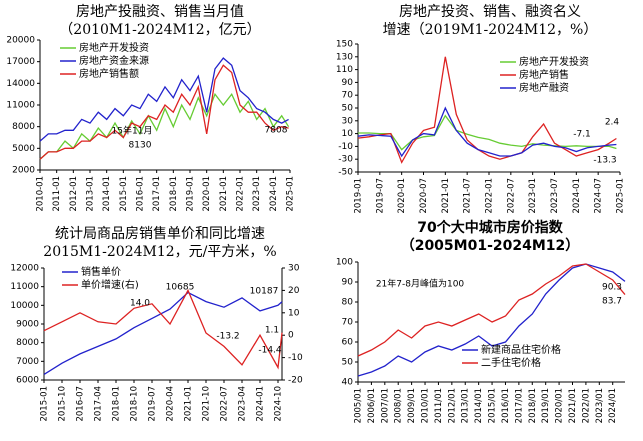 This screenshot has height=441, width=643. Describe the element at coordinates (348, 134) in the screenshot. I see `y-tick-label: 10` at that location.